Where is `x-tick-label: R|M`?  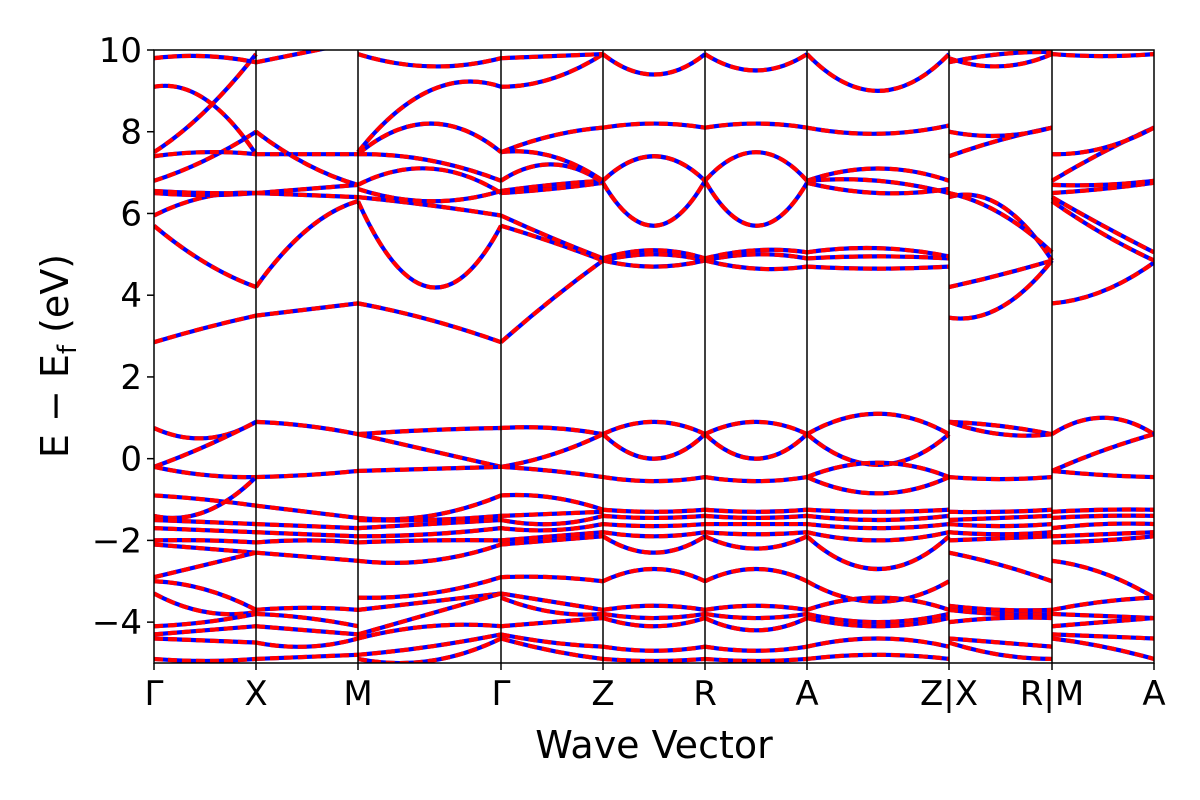
x-tick-label: R|M is located at coordinates (1052, 694).